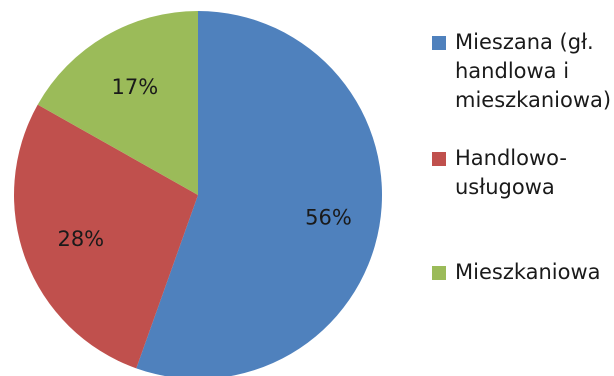 Image resolution: width=614 pixels, height=376 pixels. I want to click on legend-item-mieszkaniowa: Mieszkaniowa, so click(523, 272).